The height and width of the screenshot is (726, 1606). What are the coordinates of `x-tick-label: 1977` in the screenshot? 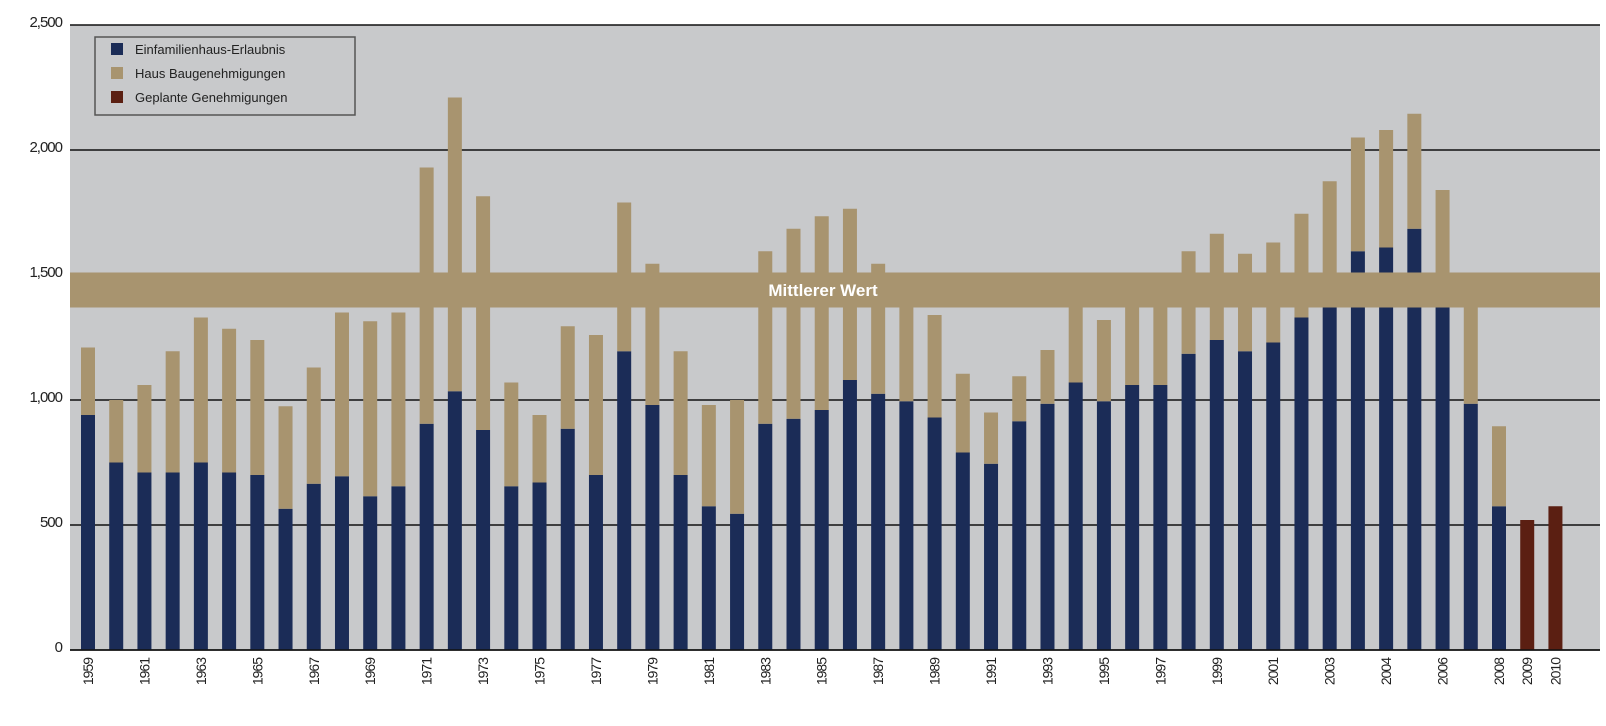 It's located at (596, 671).